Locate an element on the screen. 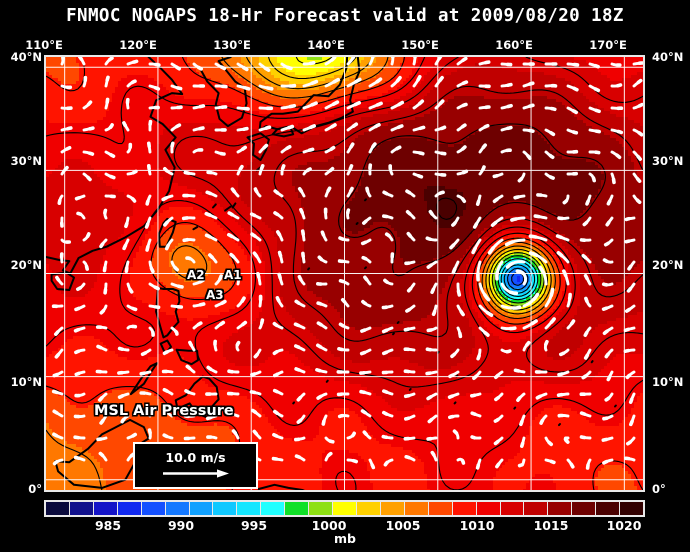  colorbar-tick-995: 995 is located at coordinates (254, 525).